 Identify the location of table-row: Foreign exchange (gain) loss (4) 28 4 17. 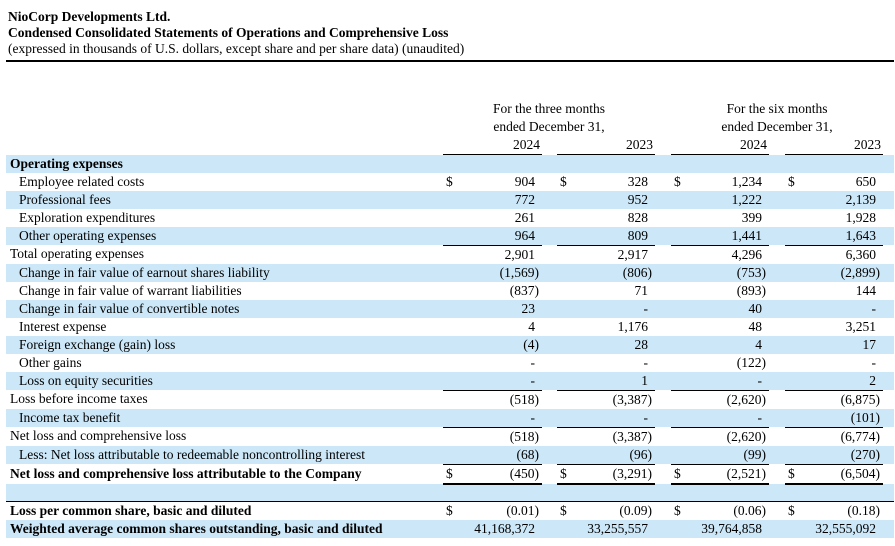
(450, 344).